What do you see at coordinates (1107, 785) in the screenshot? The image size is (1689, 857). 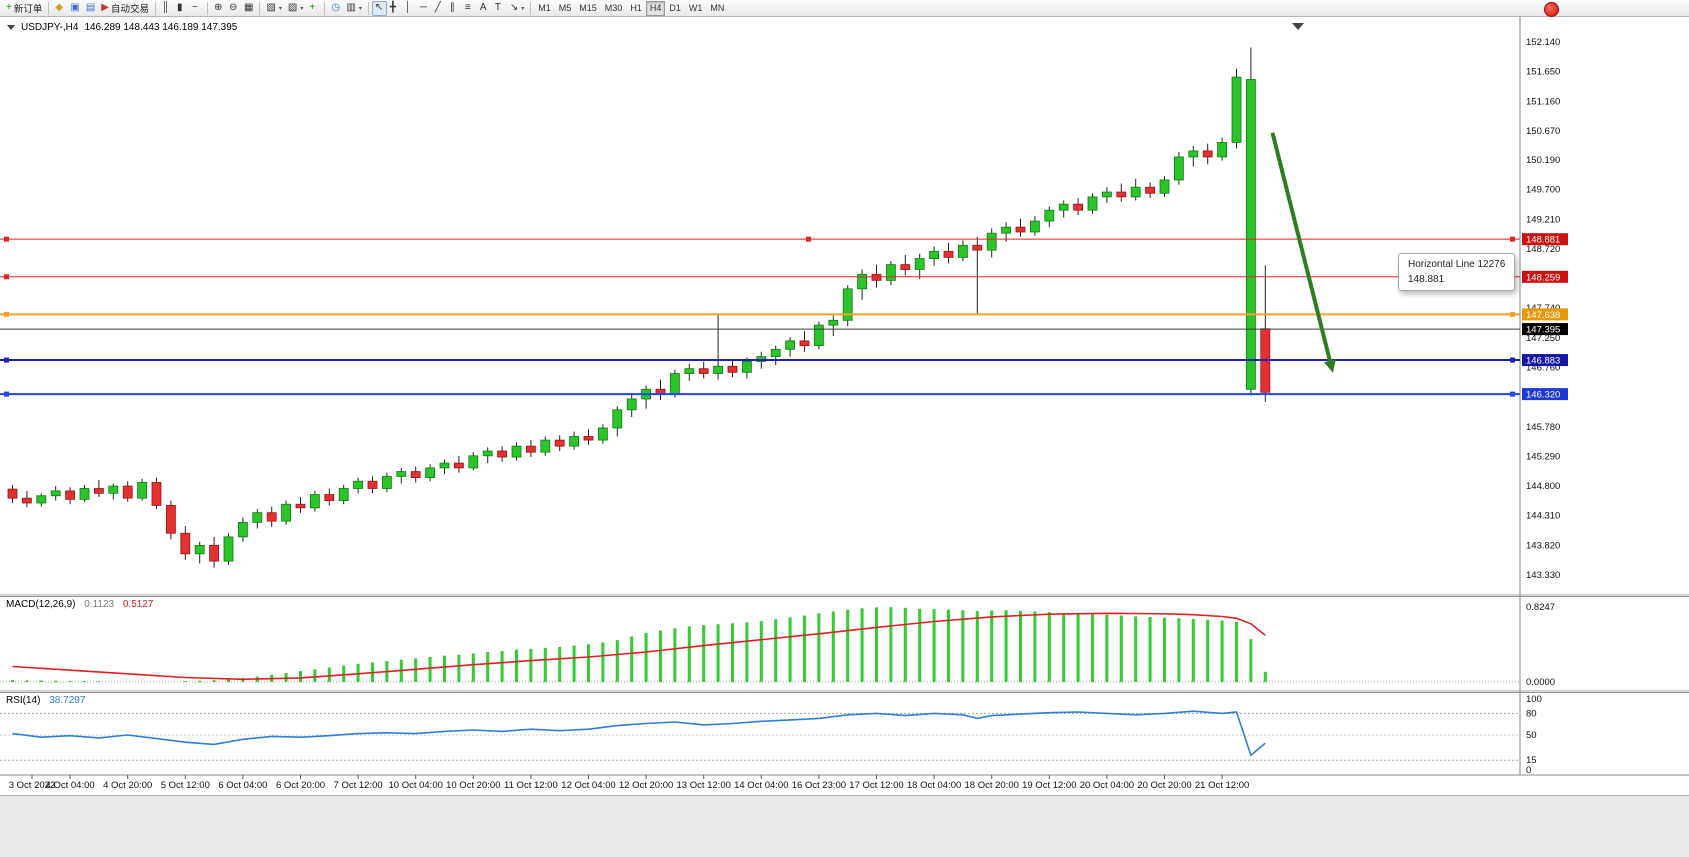 I see `svg-text: 20 Oct 04:00` at bounding box center [1107, 785].